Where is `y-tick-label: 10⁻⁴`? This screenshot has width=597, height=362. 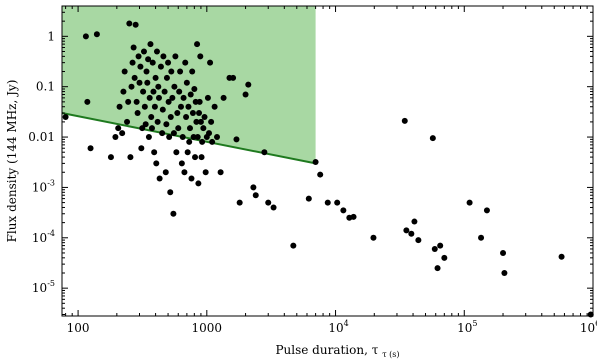
y-tick-label: 10⁻⁴ is located at coordinates (43, 237).